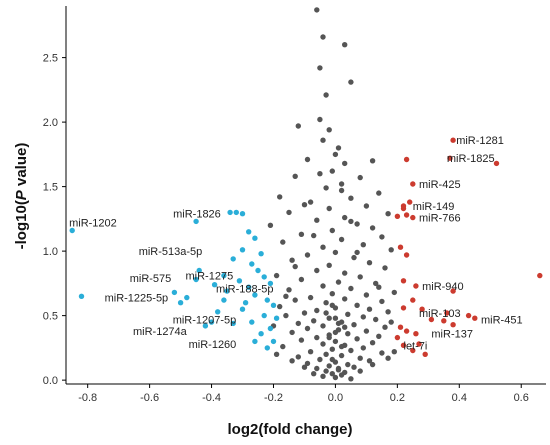 Image resolution: width=550 pixels, height=445 pixels. What do you see at coordinates (452, 335) in the screenshot?
I see `point-annotation: miR-137` at bounding box center [452, 335].